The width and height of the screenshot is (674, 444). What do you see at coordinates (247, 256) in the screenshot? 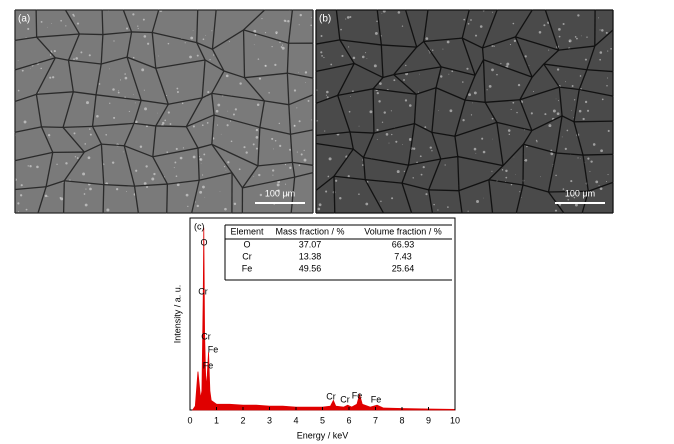
I see `table-cell: Cr` at bounding box center [247, 256].